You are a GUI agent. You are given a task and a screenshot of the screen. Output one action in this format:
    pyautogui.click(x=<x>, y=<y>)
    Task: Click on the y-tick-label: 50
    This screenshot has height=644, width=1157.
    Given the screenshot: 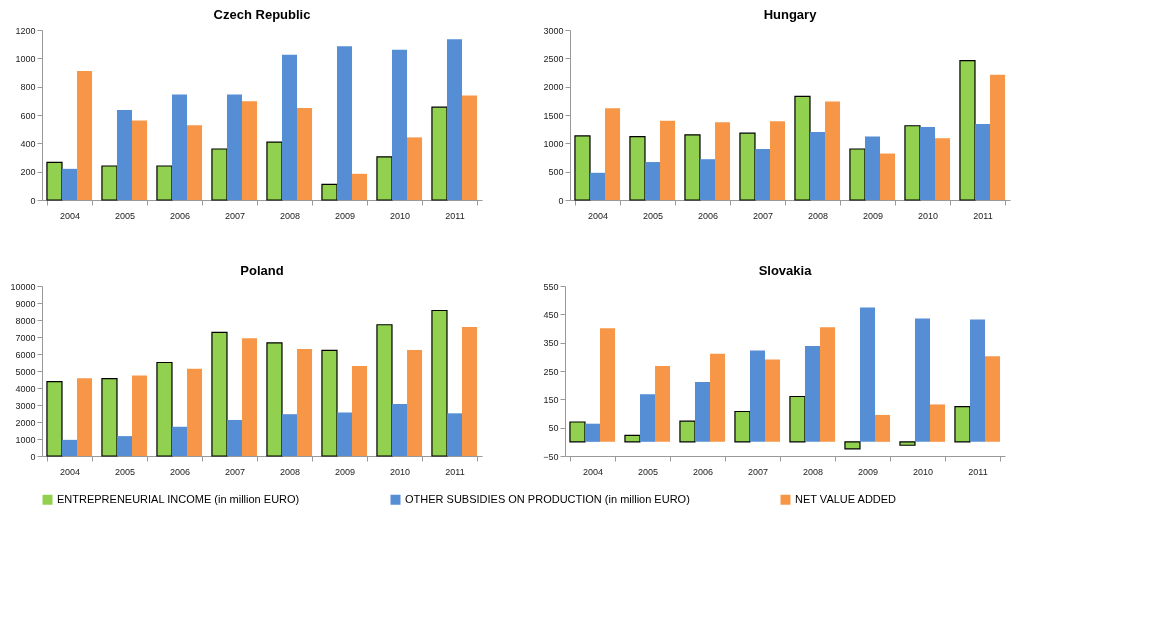 What is the action you would take?
    pyautogui.click(x=553, y=428)
    